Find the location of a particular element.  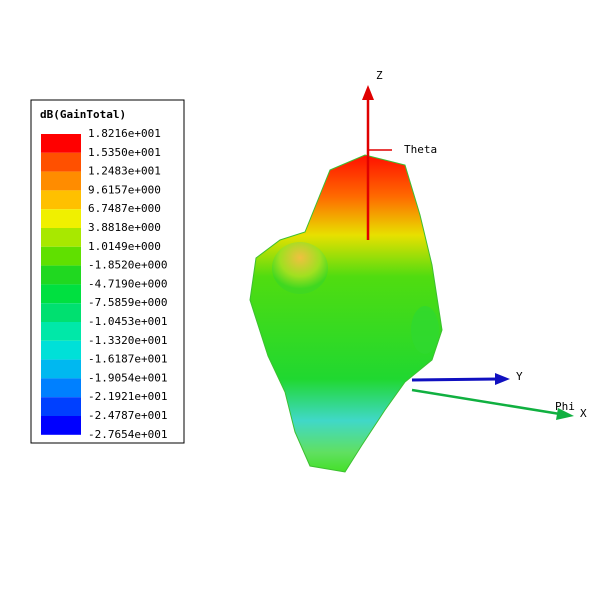

legend-label: -2.1921e+001 is located at coordinates (127, 396).